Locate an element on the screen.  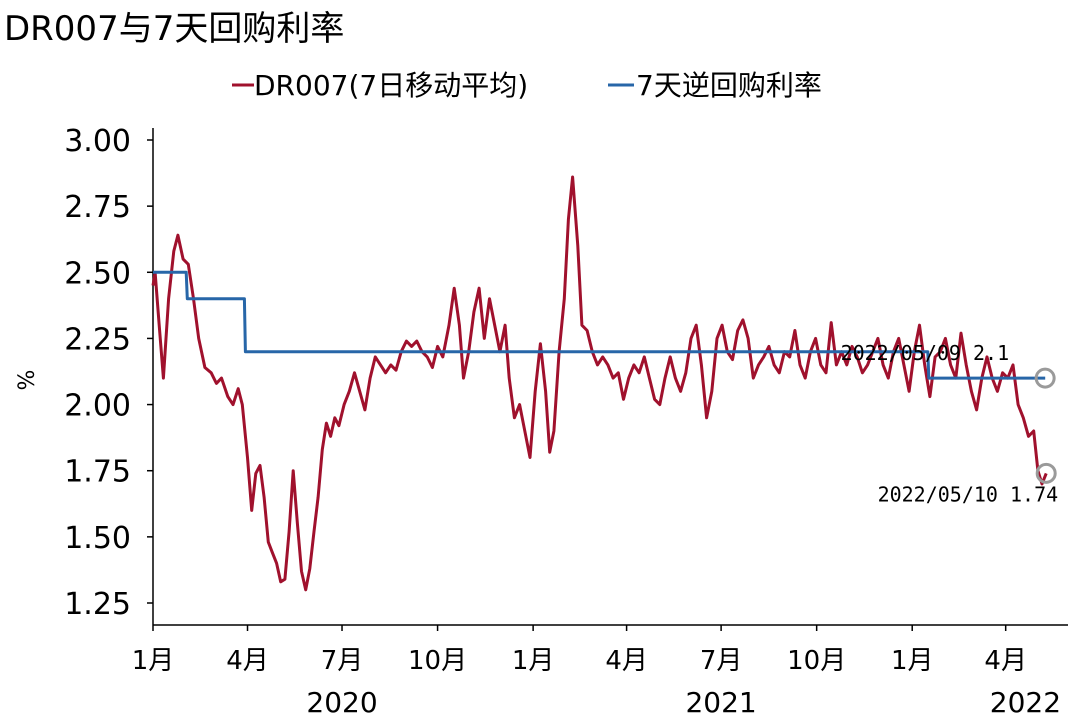
series-line-reverse-repo is located at coordinates (599, 325).